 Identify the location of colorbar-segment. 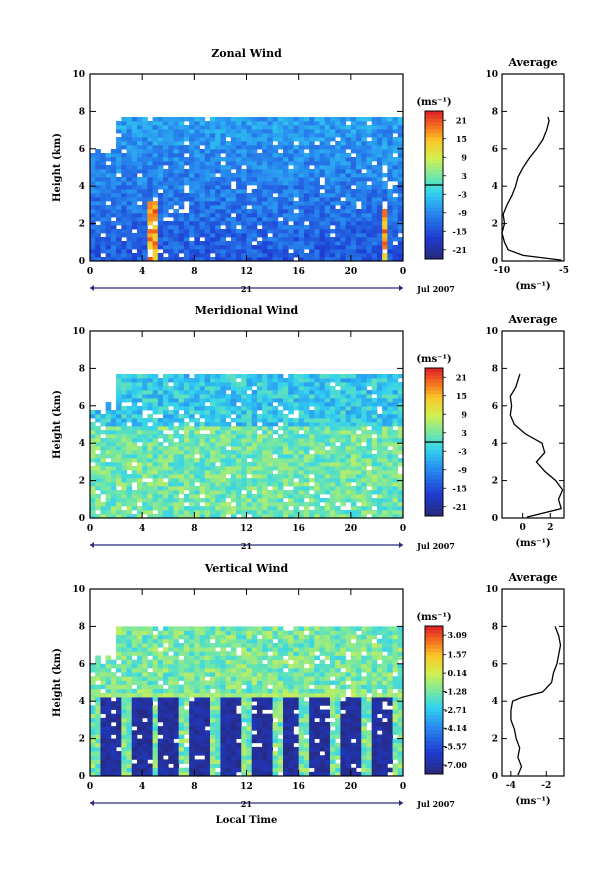
(434, 425).